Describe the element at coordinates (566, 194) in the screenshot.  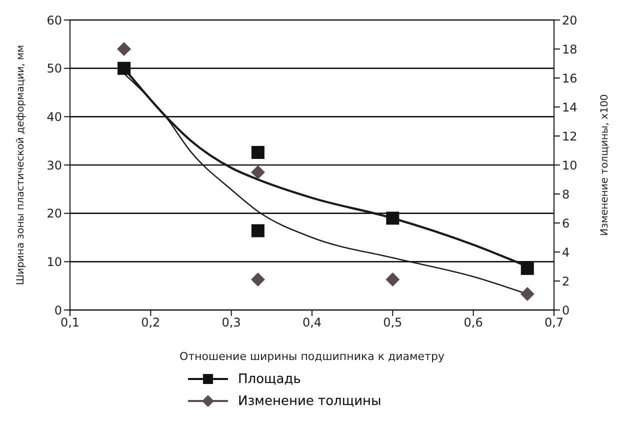
I see `y2-tick-label: 8` at that location.